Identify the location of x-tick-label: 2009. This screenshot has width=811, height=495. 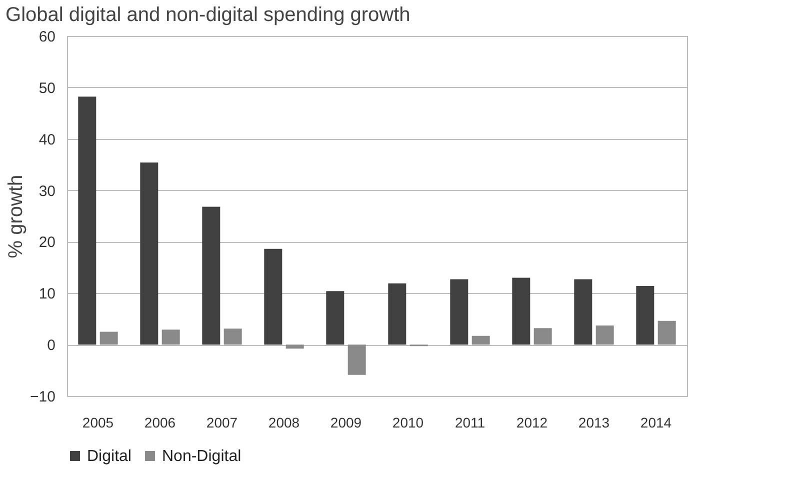
(346, 422).